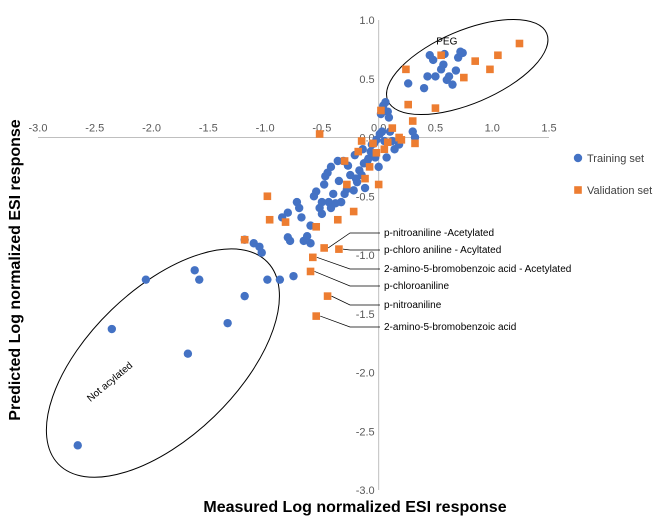 The width and height of the screenshot is (654, 518). Describe the element at coordinates (208, 129) in the screenshot. I see `x-tick-label: -1.5` at that location.